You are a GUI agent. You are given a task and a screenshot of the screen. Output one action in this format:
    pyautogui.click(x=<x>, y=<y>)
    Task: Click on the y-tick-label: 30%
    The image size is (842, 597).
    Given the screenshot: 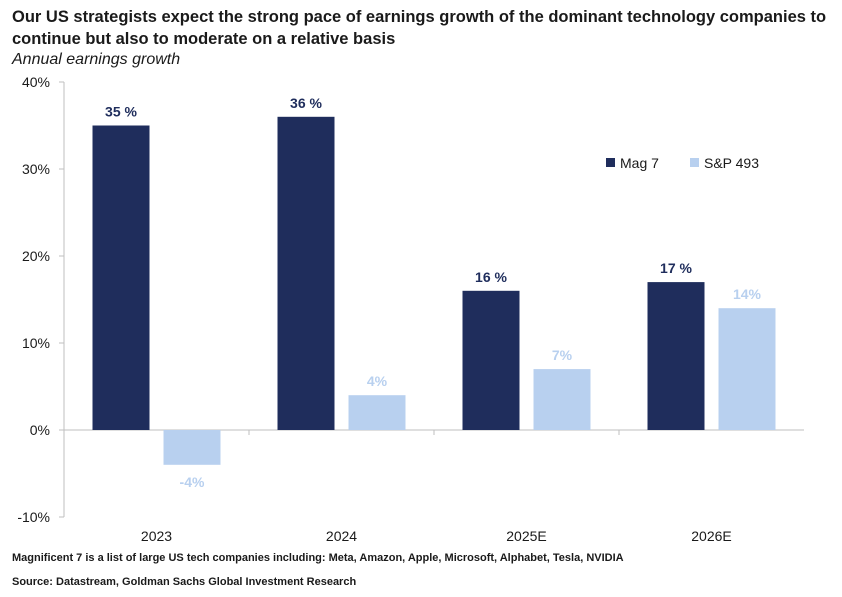 What is the action you would take?
    pyautogui.click(x=36, y=169)
    